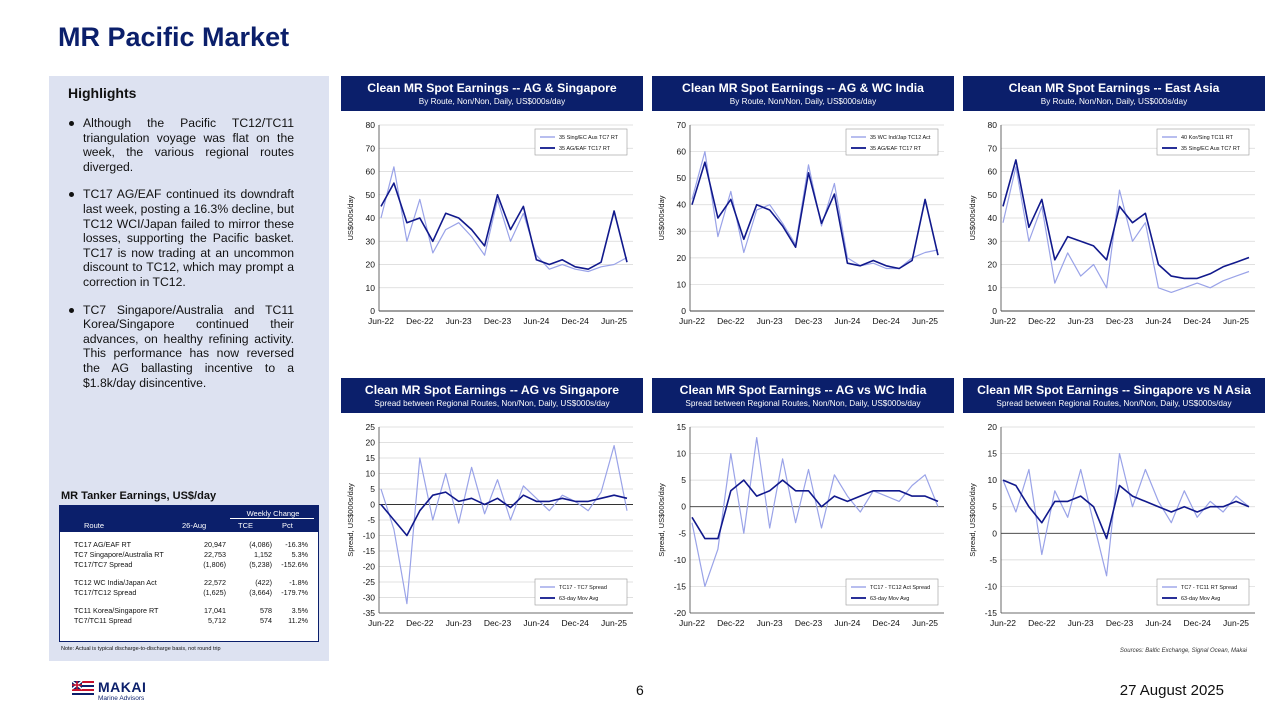 This screenshot has width=1280, height=720. I want to click on route-cell: TC11 Korea/Singapore RT, so click(116, 610).